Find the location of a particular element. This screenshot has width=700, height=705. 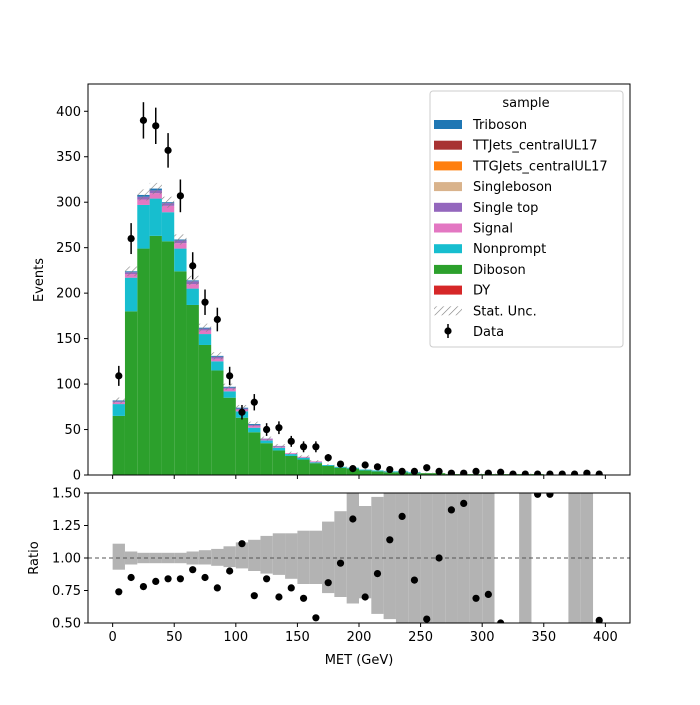

y-tick-label: 400 is located at coordinates (68, 112).